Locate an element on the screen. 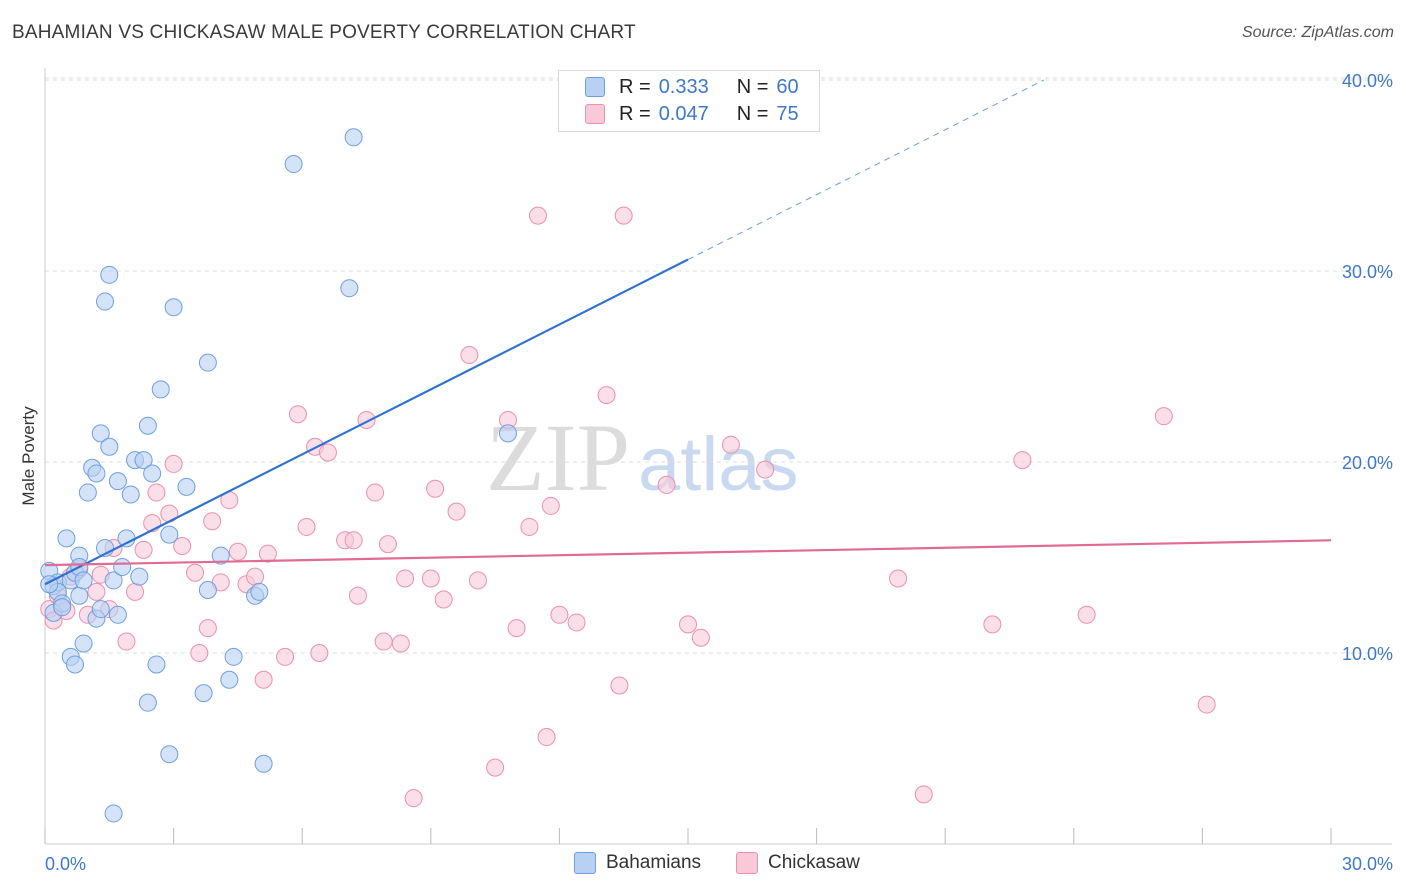 The height and width of the screenshot is (892, 1406). legend-row-chickasaw: R = 0.047 N = 75 is located at coordinates (692, 114).